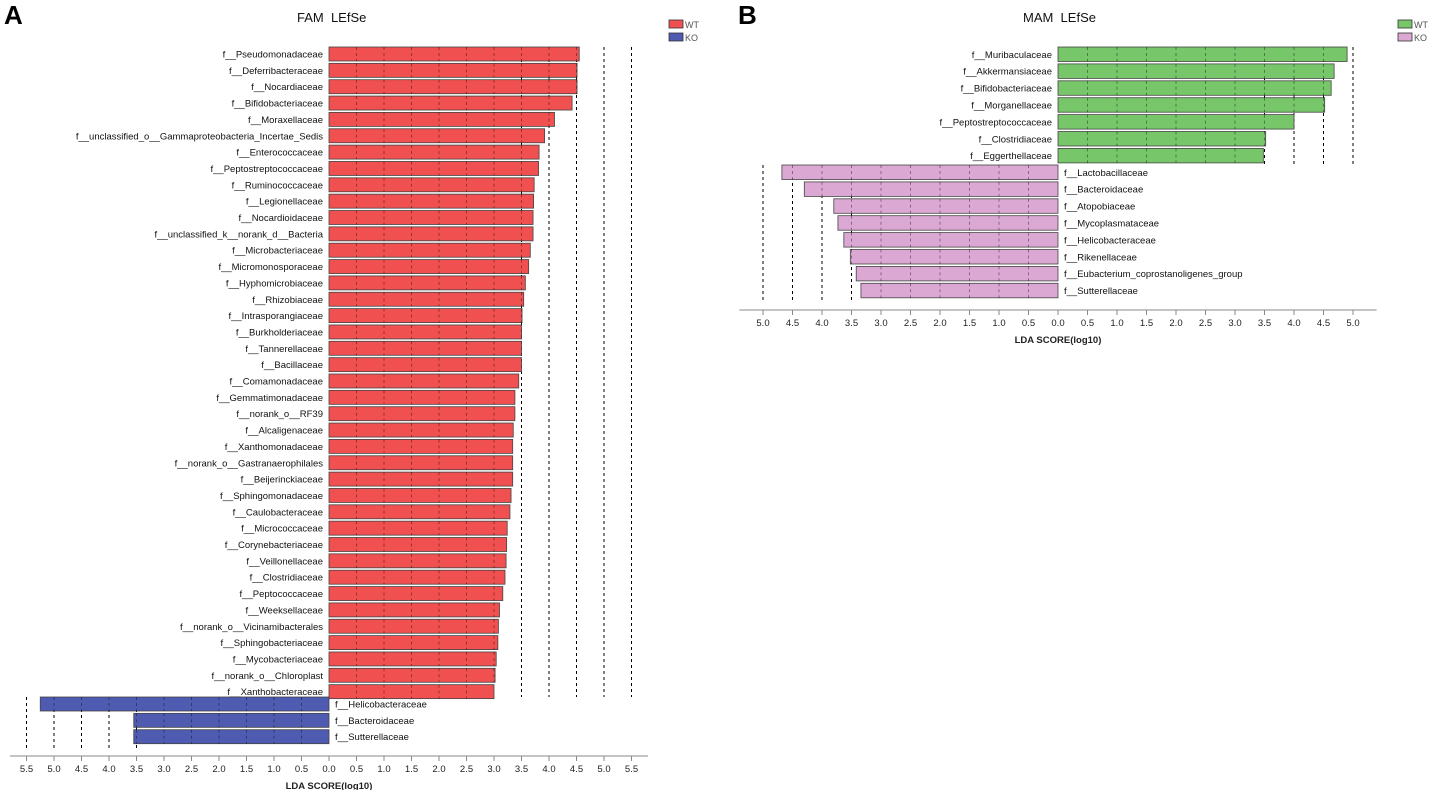 Image resolution: width=1429 pixels, height=790 pixels. Describe the element at coordinates (414, 610) in the screenshot. I see `bar-wt-f-weeksellaceae` at that location.